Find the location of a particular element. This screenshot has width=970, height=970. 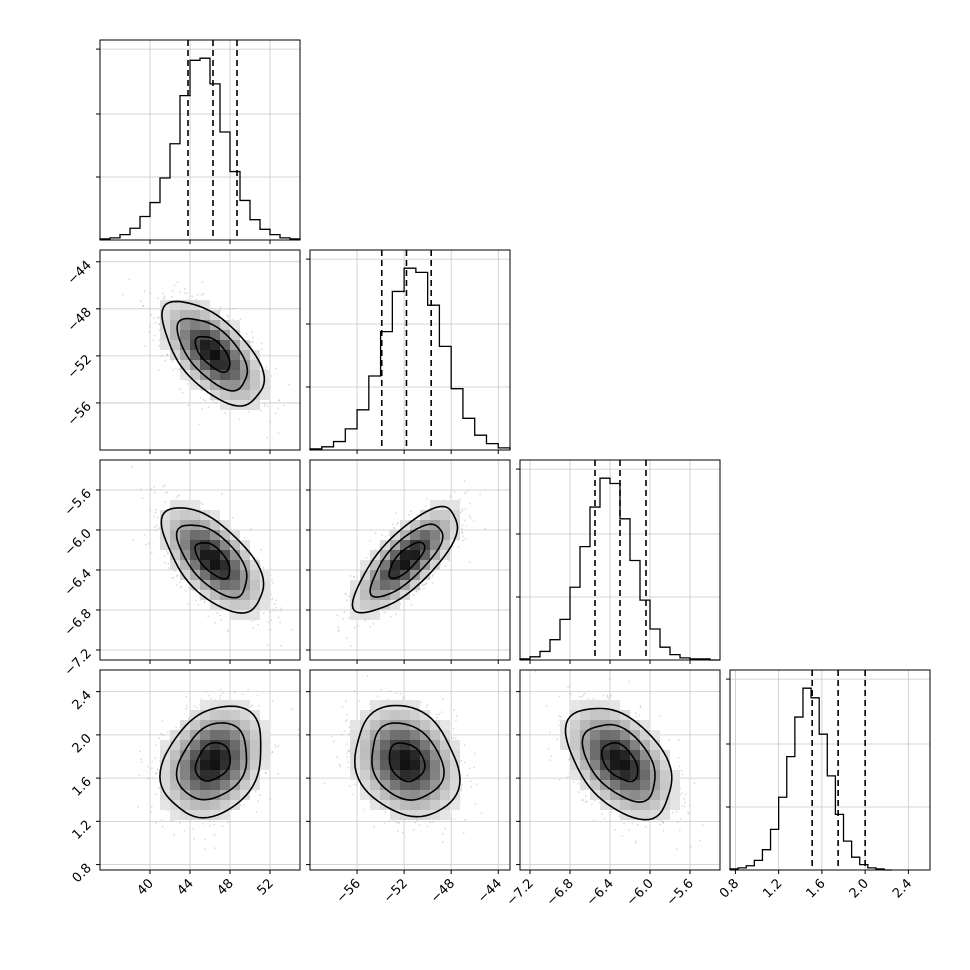

x-tick-label-0-0: 40 is located at coordinates (146, 887).